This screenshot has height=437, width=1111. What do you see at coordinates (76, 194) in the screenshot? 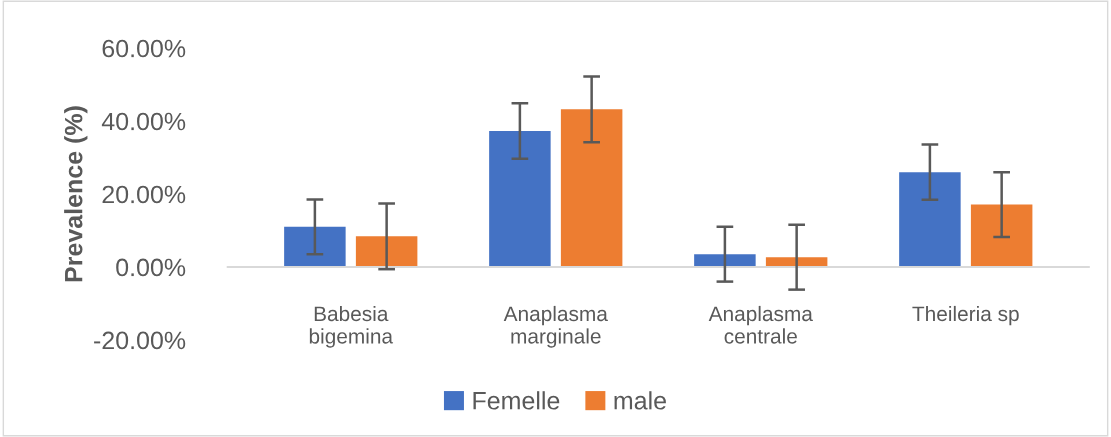
I see `y-axis-title: Prevalence (%)` at bounding box center [76, 194].